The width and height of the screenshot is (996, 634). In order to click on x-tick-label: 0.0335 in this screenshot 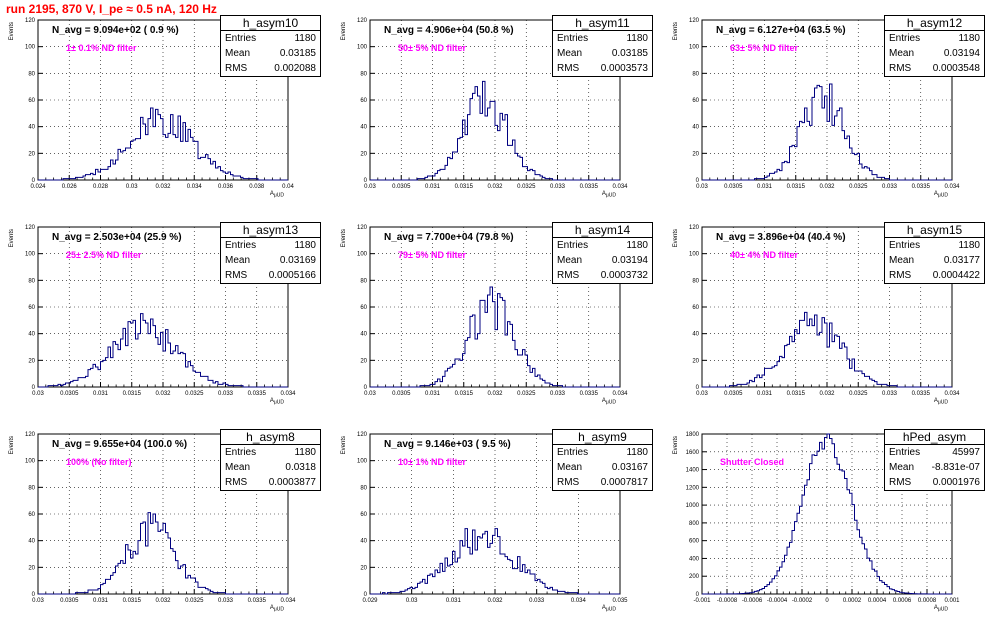, I will do `click(589, 394)`.